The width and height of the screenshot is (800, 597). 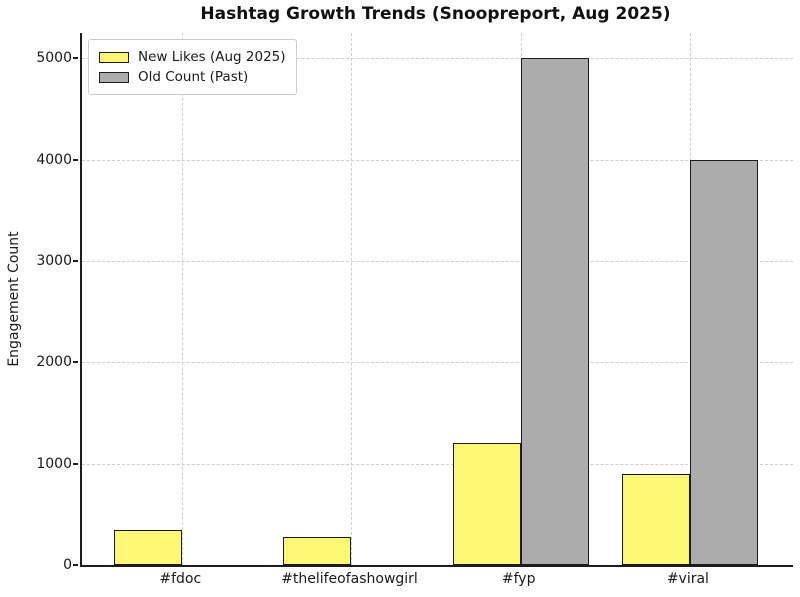 I want to click on legend-item: New Likes (Aug 2025), so click(x=192, y=57).